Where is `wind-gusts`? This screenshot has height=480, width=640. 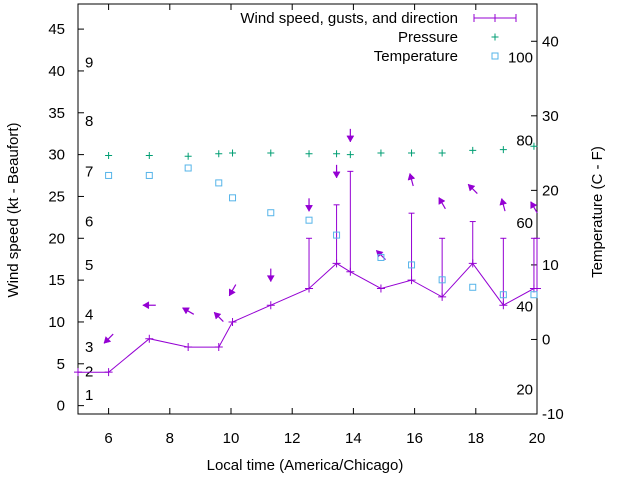 wind-gusts is located at coordinates (423, 238).